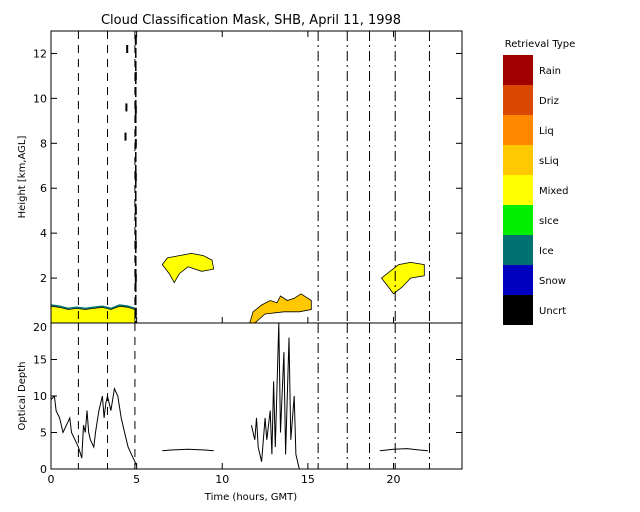 Image resolution: width=640 pixels, height=512 pixels. What do you see at coordinates (43, 233) in the screenshot?
I see `mask-y-tick-label-1: 4` at bounding box center [43, 233].